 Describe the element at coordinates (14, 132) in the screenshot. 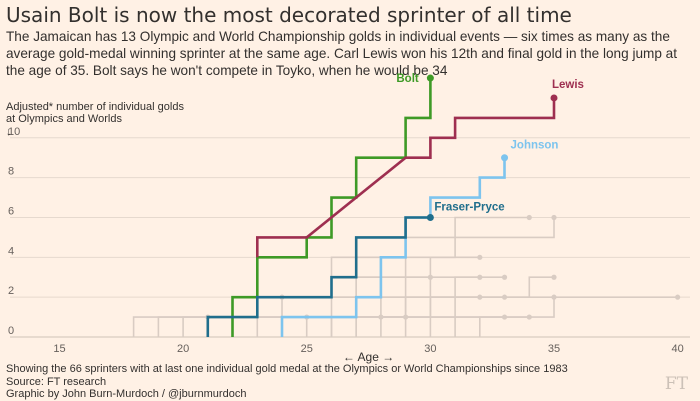

I see `y-tick-label: 10` at that location.